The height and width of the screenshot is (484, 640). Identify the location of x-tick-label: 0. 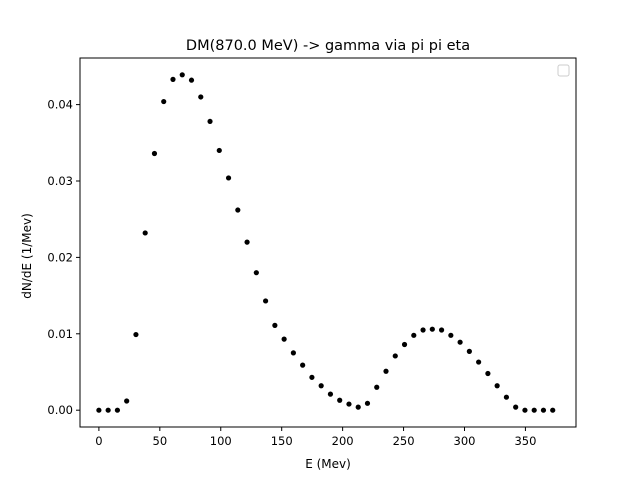
(98, 441).